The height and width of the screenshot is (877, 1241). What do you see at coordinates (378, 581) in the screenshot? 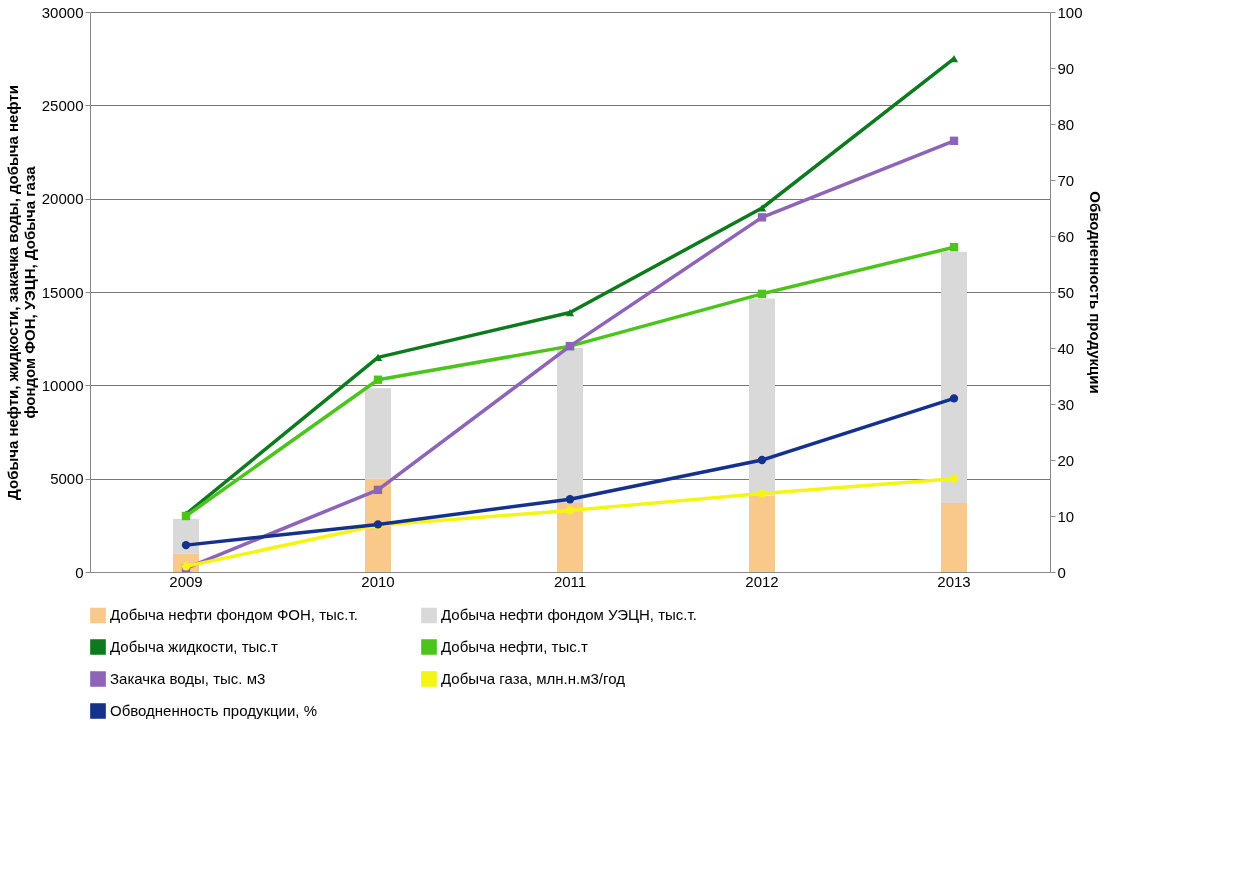
I see `x-tick-label: 2010` at bounding box center [378, 581].